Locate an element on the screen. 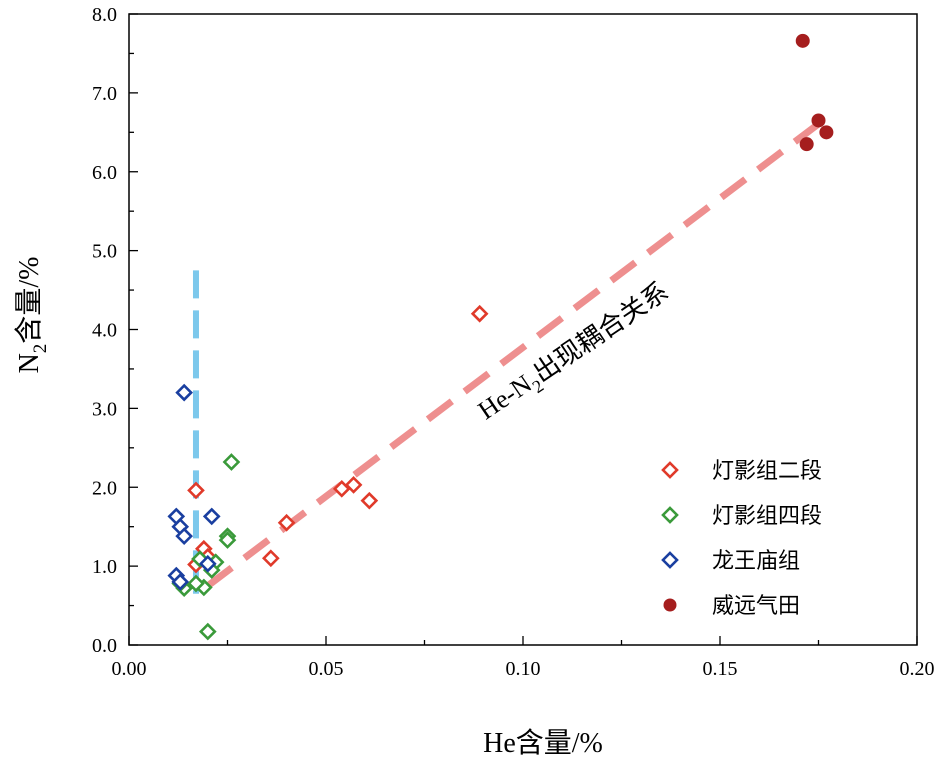 The image size is (945, 762). y-tick-label: 2.0 is located at coordinates (104, 488).